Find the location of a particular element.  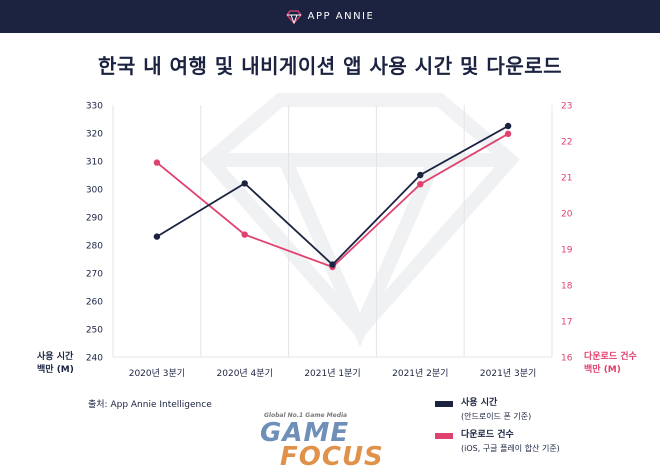

chart-title: 한국 내 여행 및 내비게이션 앱 사용 시간 및 다운로드 is located at coordinates (330, 66).